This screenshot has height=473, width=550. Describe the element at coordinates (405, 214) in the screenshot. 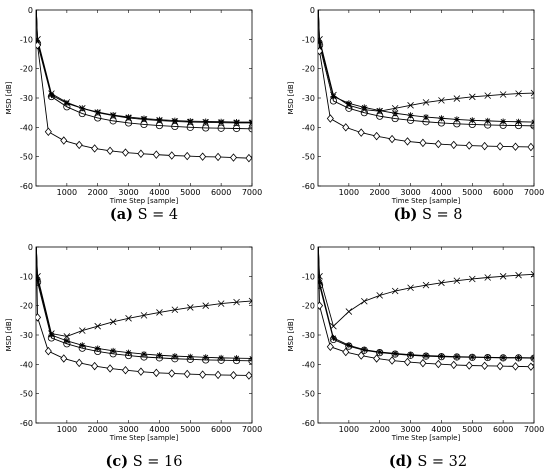

I see `caption-label: (b)` at that location.